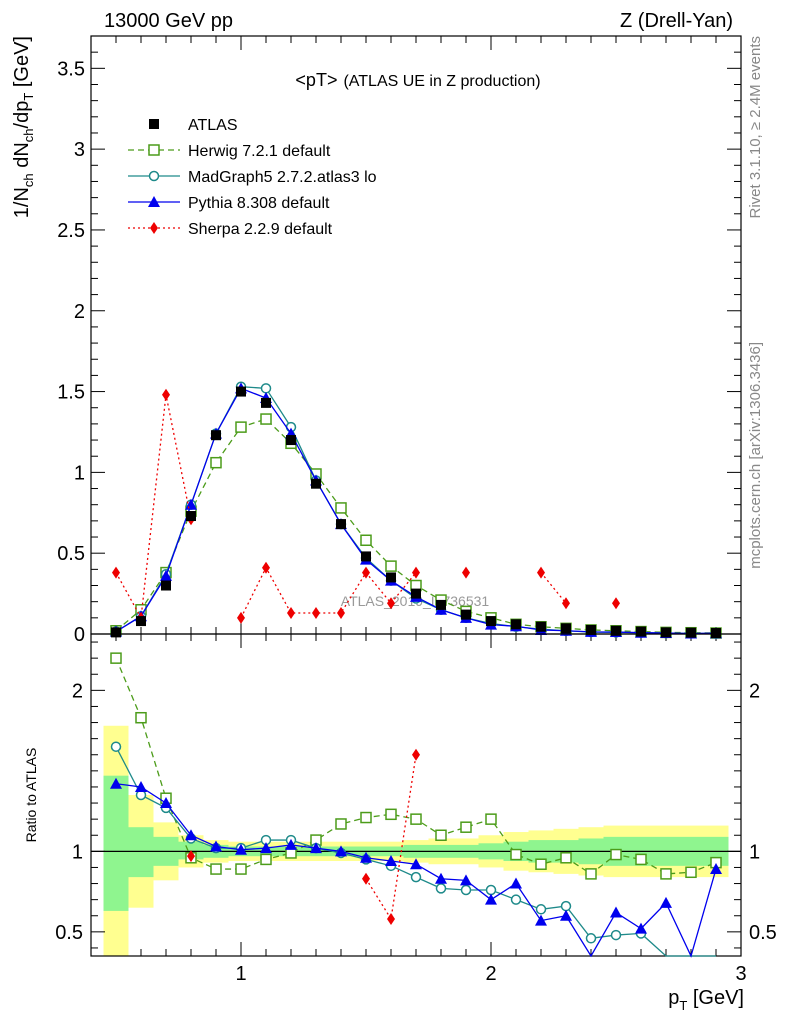 This screenshot has width=786, height=1024. Describe the element at coordinates (754, 691) in the screenshot. I see `ratio-y-tick-label-right: 2` at that location.